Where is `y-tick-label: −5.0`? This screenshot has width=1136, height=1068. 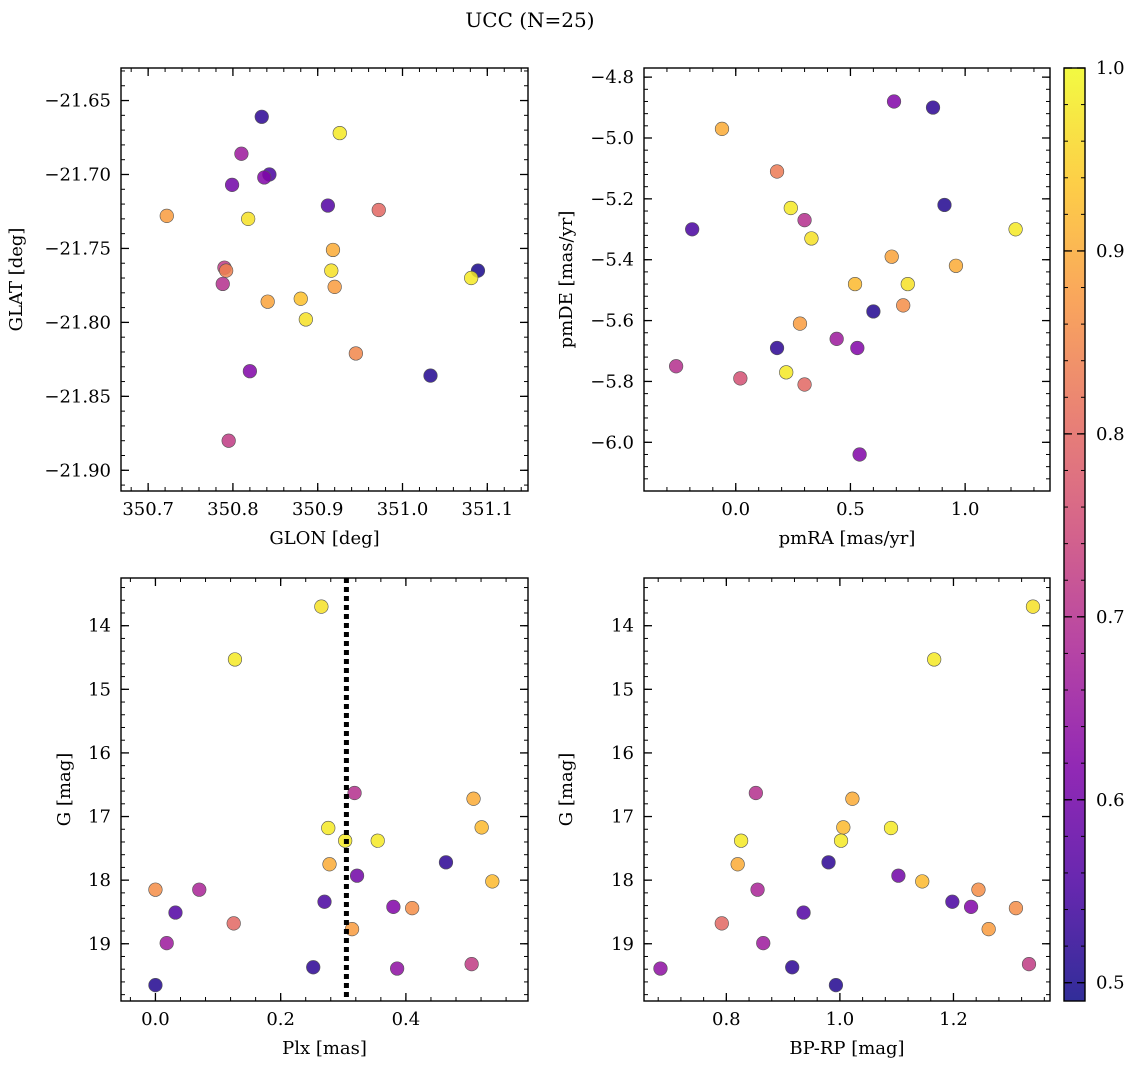 y-tick-label: −5.0 is located at coordinates (612, 138).